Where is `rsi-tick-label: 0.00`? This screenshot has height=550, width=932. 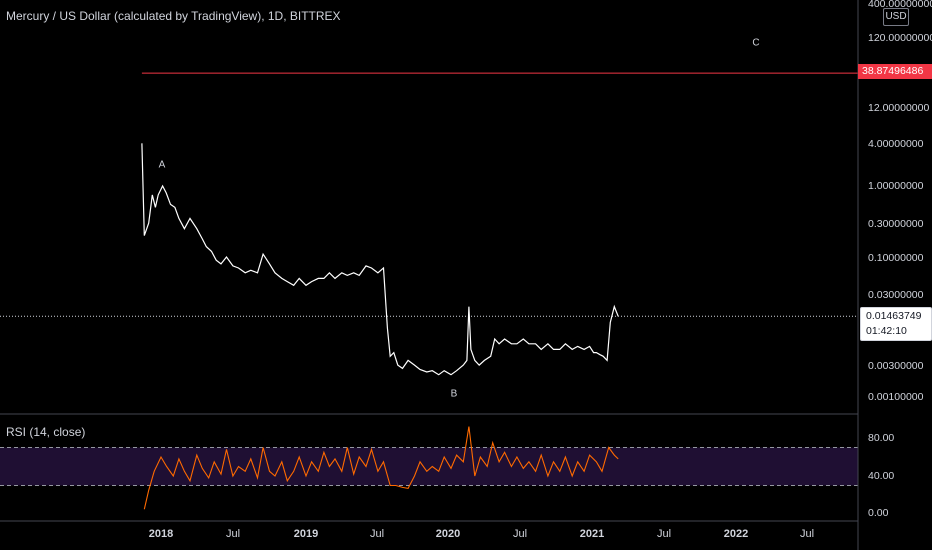
rsi-tick-label: 0.00 is located at coordinates (878, 513).